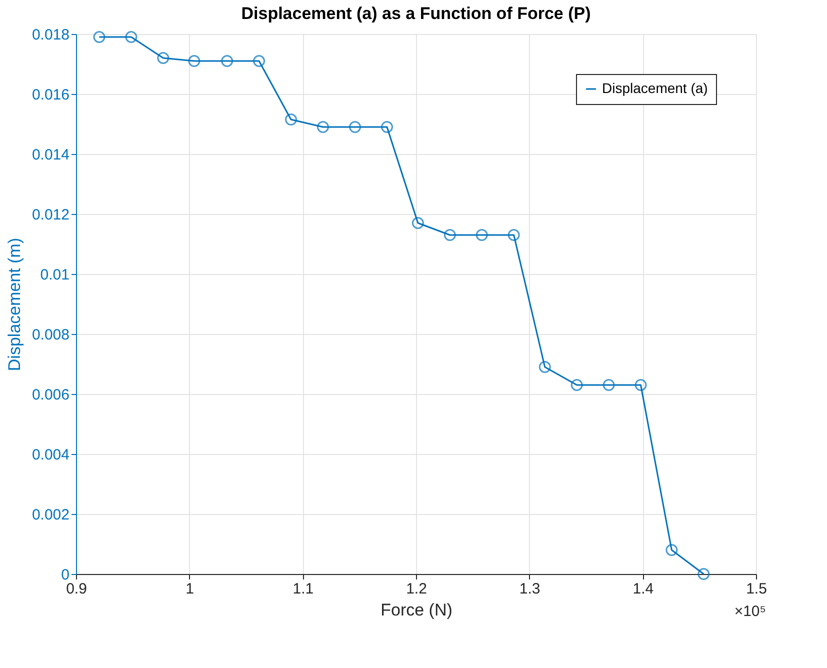 This screenshot has width=827, height=668. What do you see at coordinates (55, 275) in the screenshot?
I see `y-tick-label: 0.01` at bounding box center [55, 275].